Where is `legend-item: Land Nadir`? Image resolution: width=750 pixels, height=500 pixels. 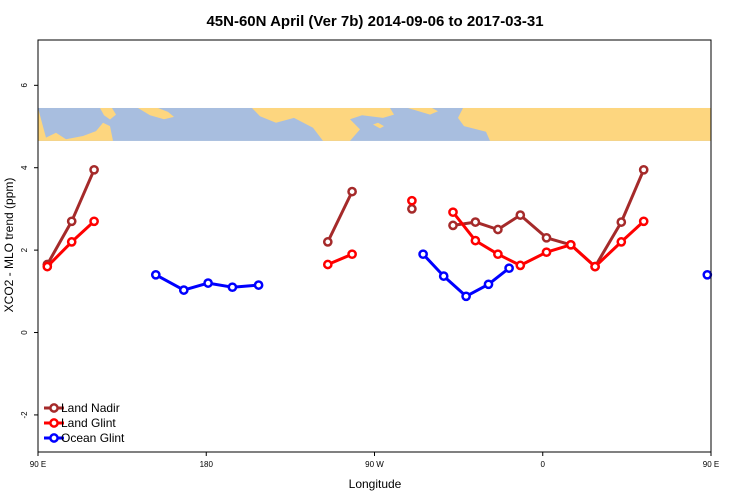 legend-item: Land Nadir is located at coordinates (82, 408).